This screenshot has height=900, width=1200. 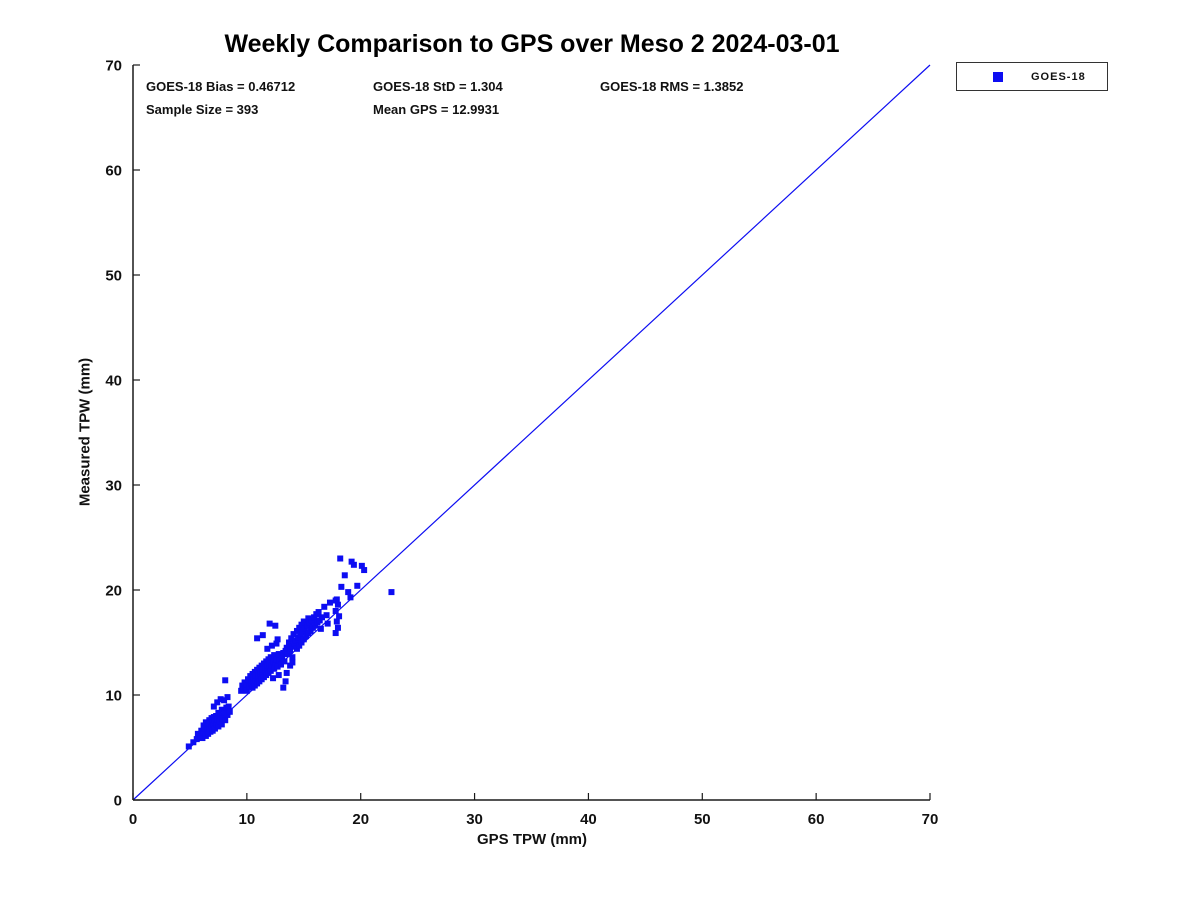 What do you see at coordinates (360, 819) in the screenshot?
I see `x-tick-label: 20` at bounding box center [360, 819].